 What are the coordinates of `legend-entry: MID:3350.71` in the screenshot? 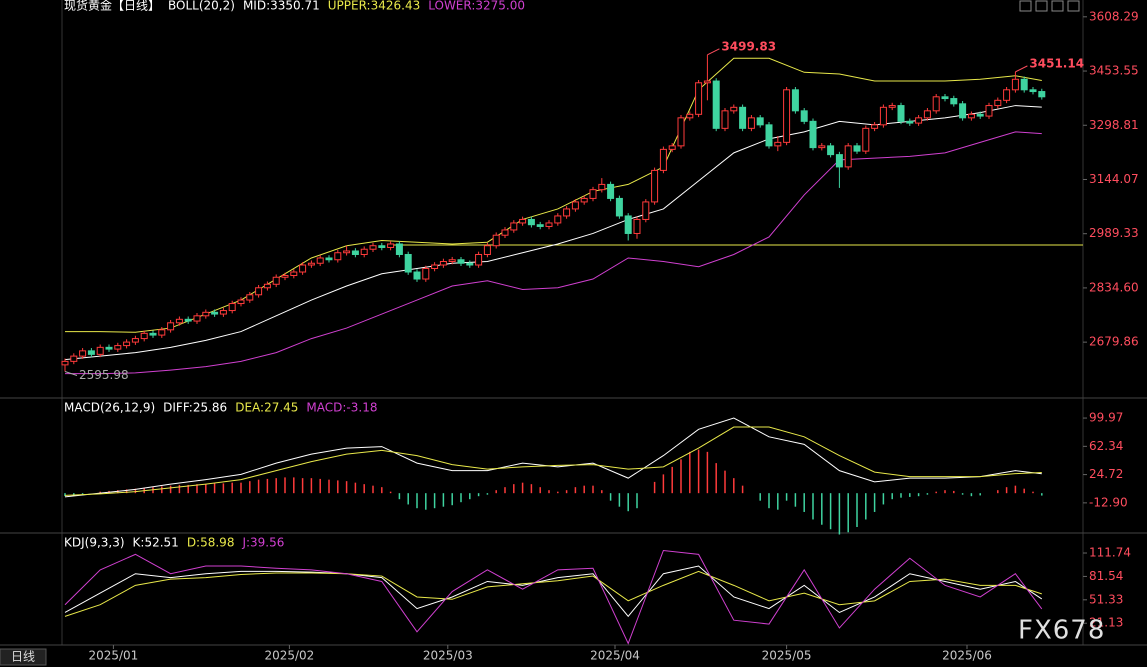 It's located at (281, 6).